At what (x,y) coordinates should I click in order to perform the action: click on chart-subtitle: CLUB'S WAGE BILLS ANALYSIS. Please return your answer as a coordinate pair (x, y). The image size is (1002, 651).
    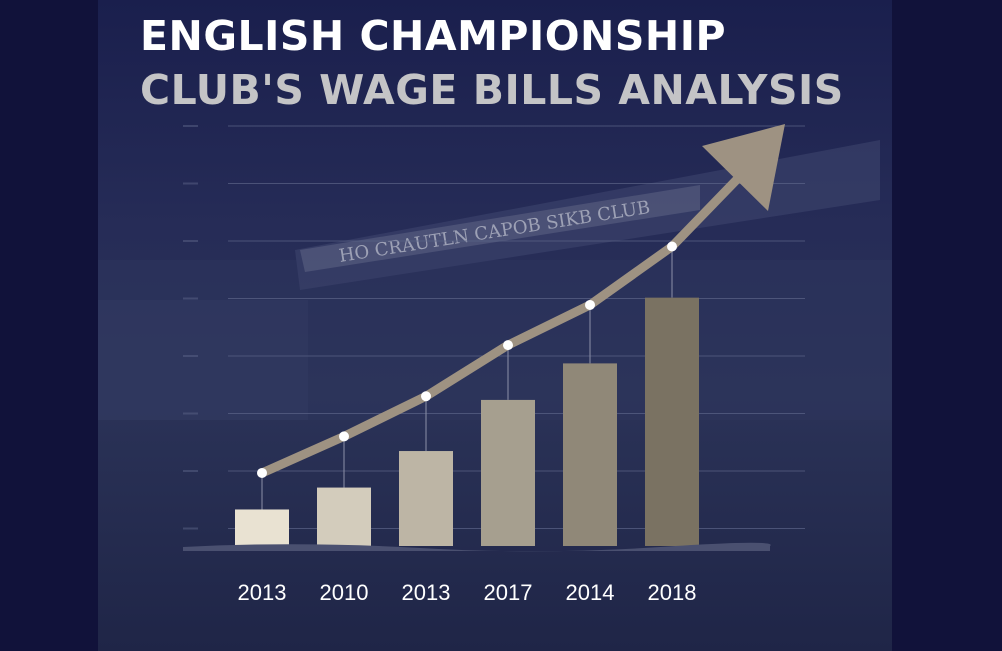
    Looking at the image, I should click on (492, 90).